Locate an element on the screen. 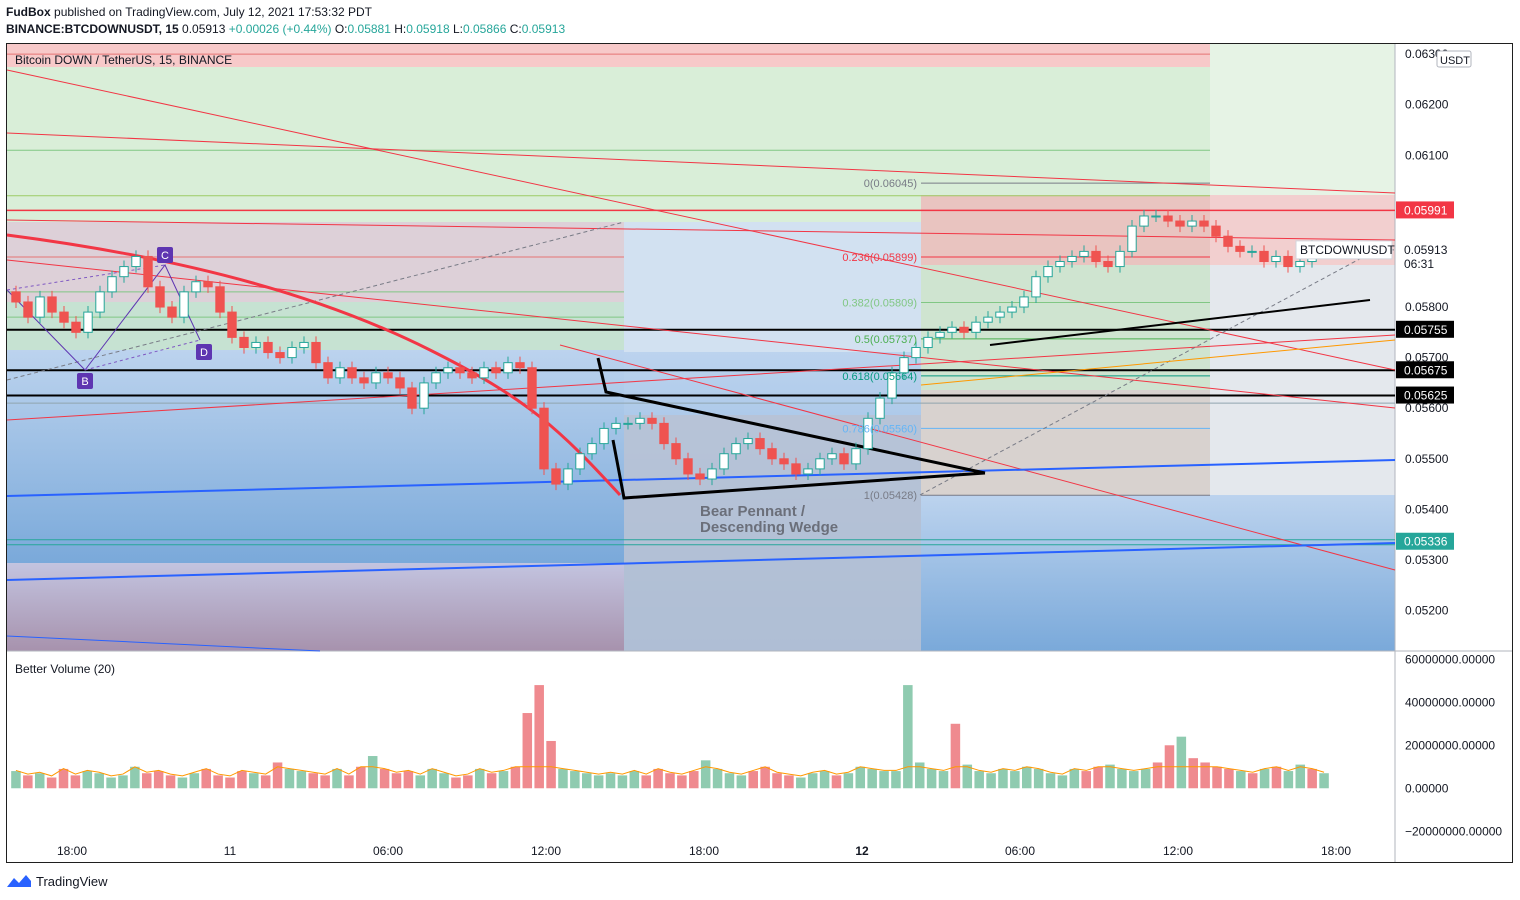  symbol-tag-box is located at coordinates (1344, 250).